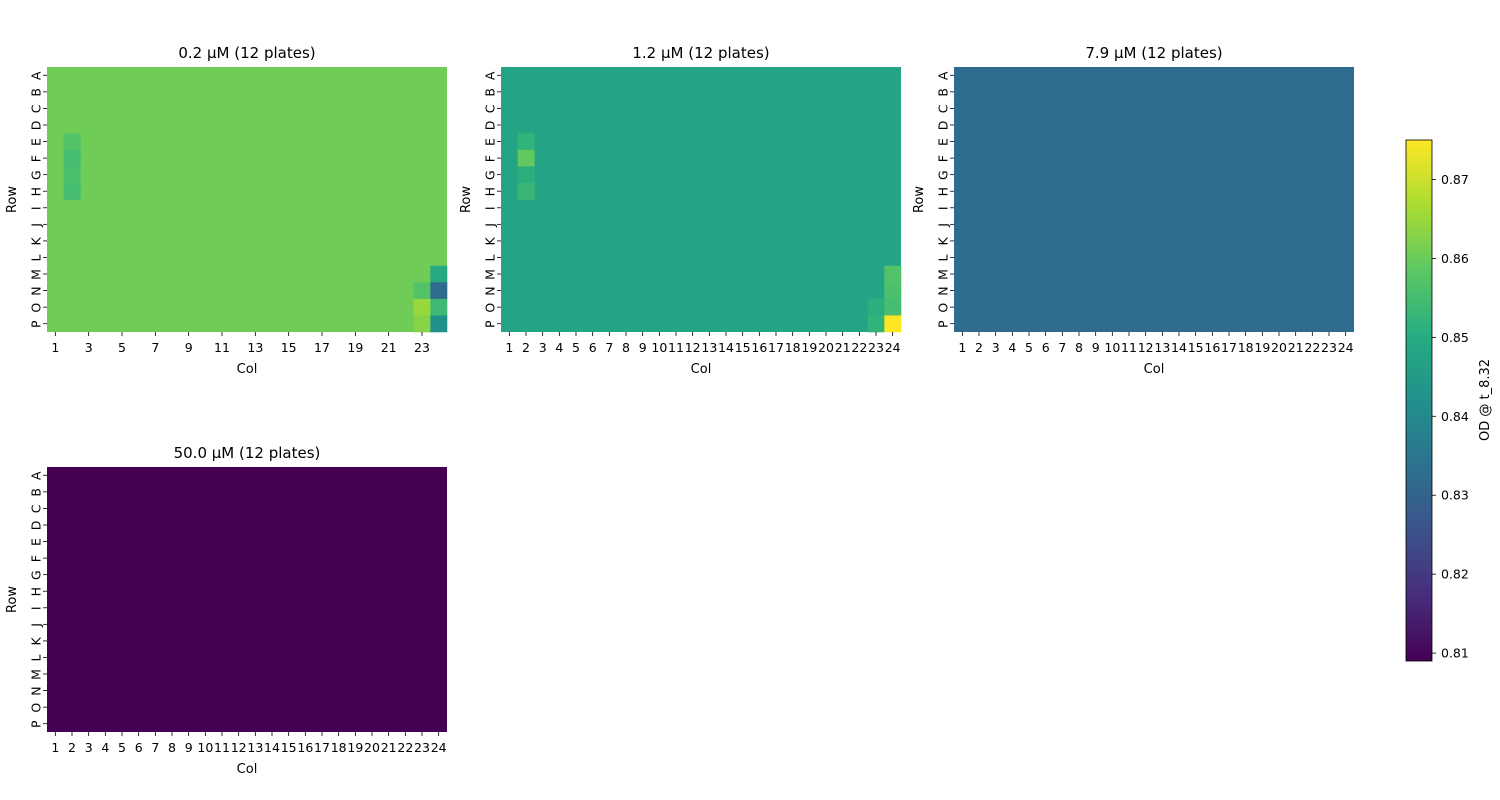  Describe the element at coordinates (172, 747) in the screenshot. I see `col-tick-label: 8` at that location.